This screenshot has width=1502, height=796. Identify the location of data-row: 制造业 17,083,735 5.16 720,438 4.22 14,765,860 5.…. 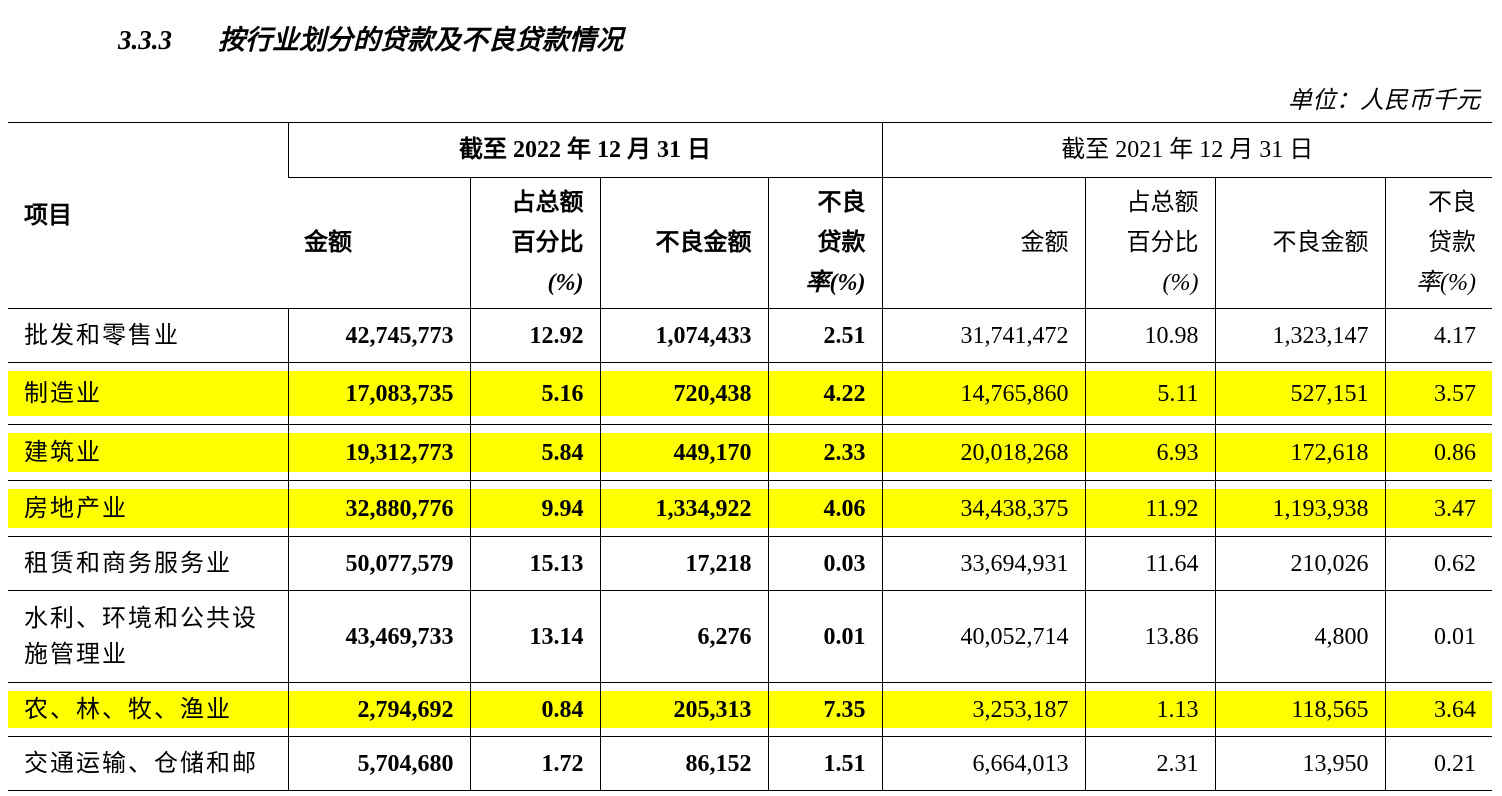
(750, 393).